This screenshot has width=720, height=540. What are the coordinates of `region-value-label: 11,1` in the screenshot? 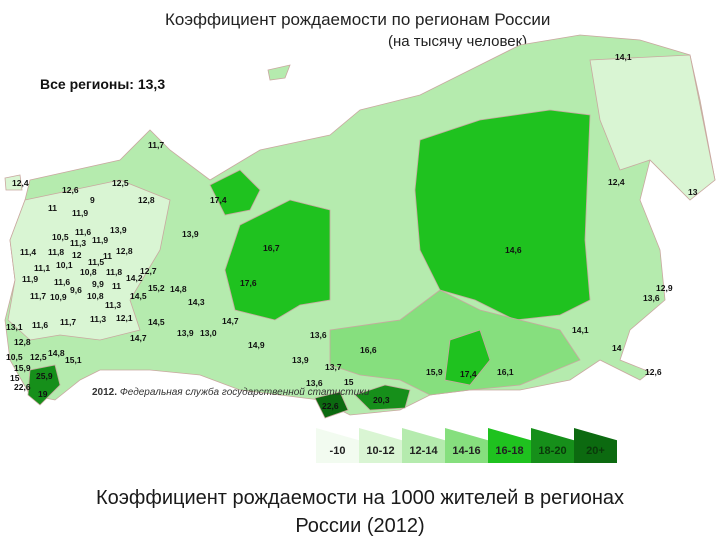 It's located at (42, 268).